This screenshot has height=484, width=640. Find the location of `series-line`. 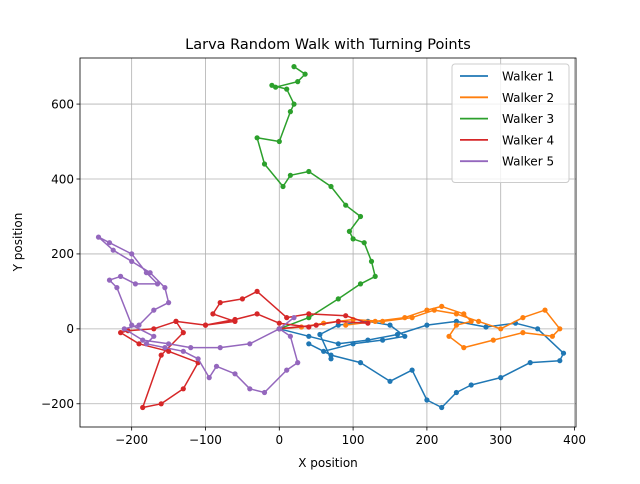

series-line is located at coordinates (420, 327).